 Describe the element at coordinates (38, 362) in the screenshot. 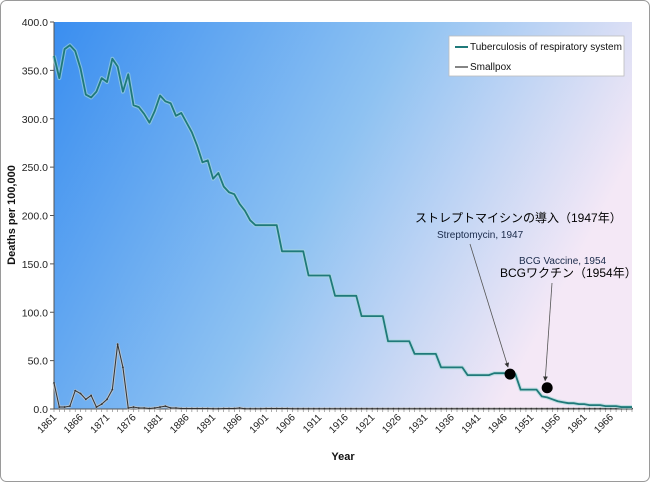

I see `y-tick-label: 50.0` at that location.